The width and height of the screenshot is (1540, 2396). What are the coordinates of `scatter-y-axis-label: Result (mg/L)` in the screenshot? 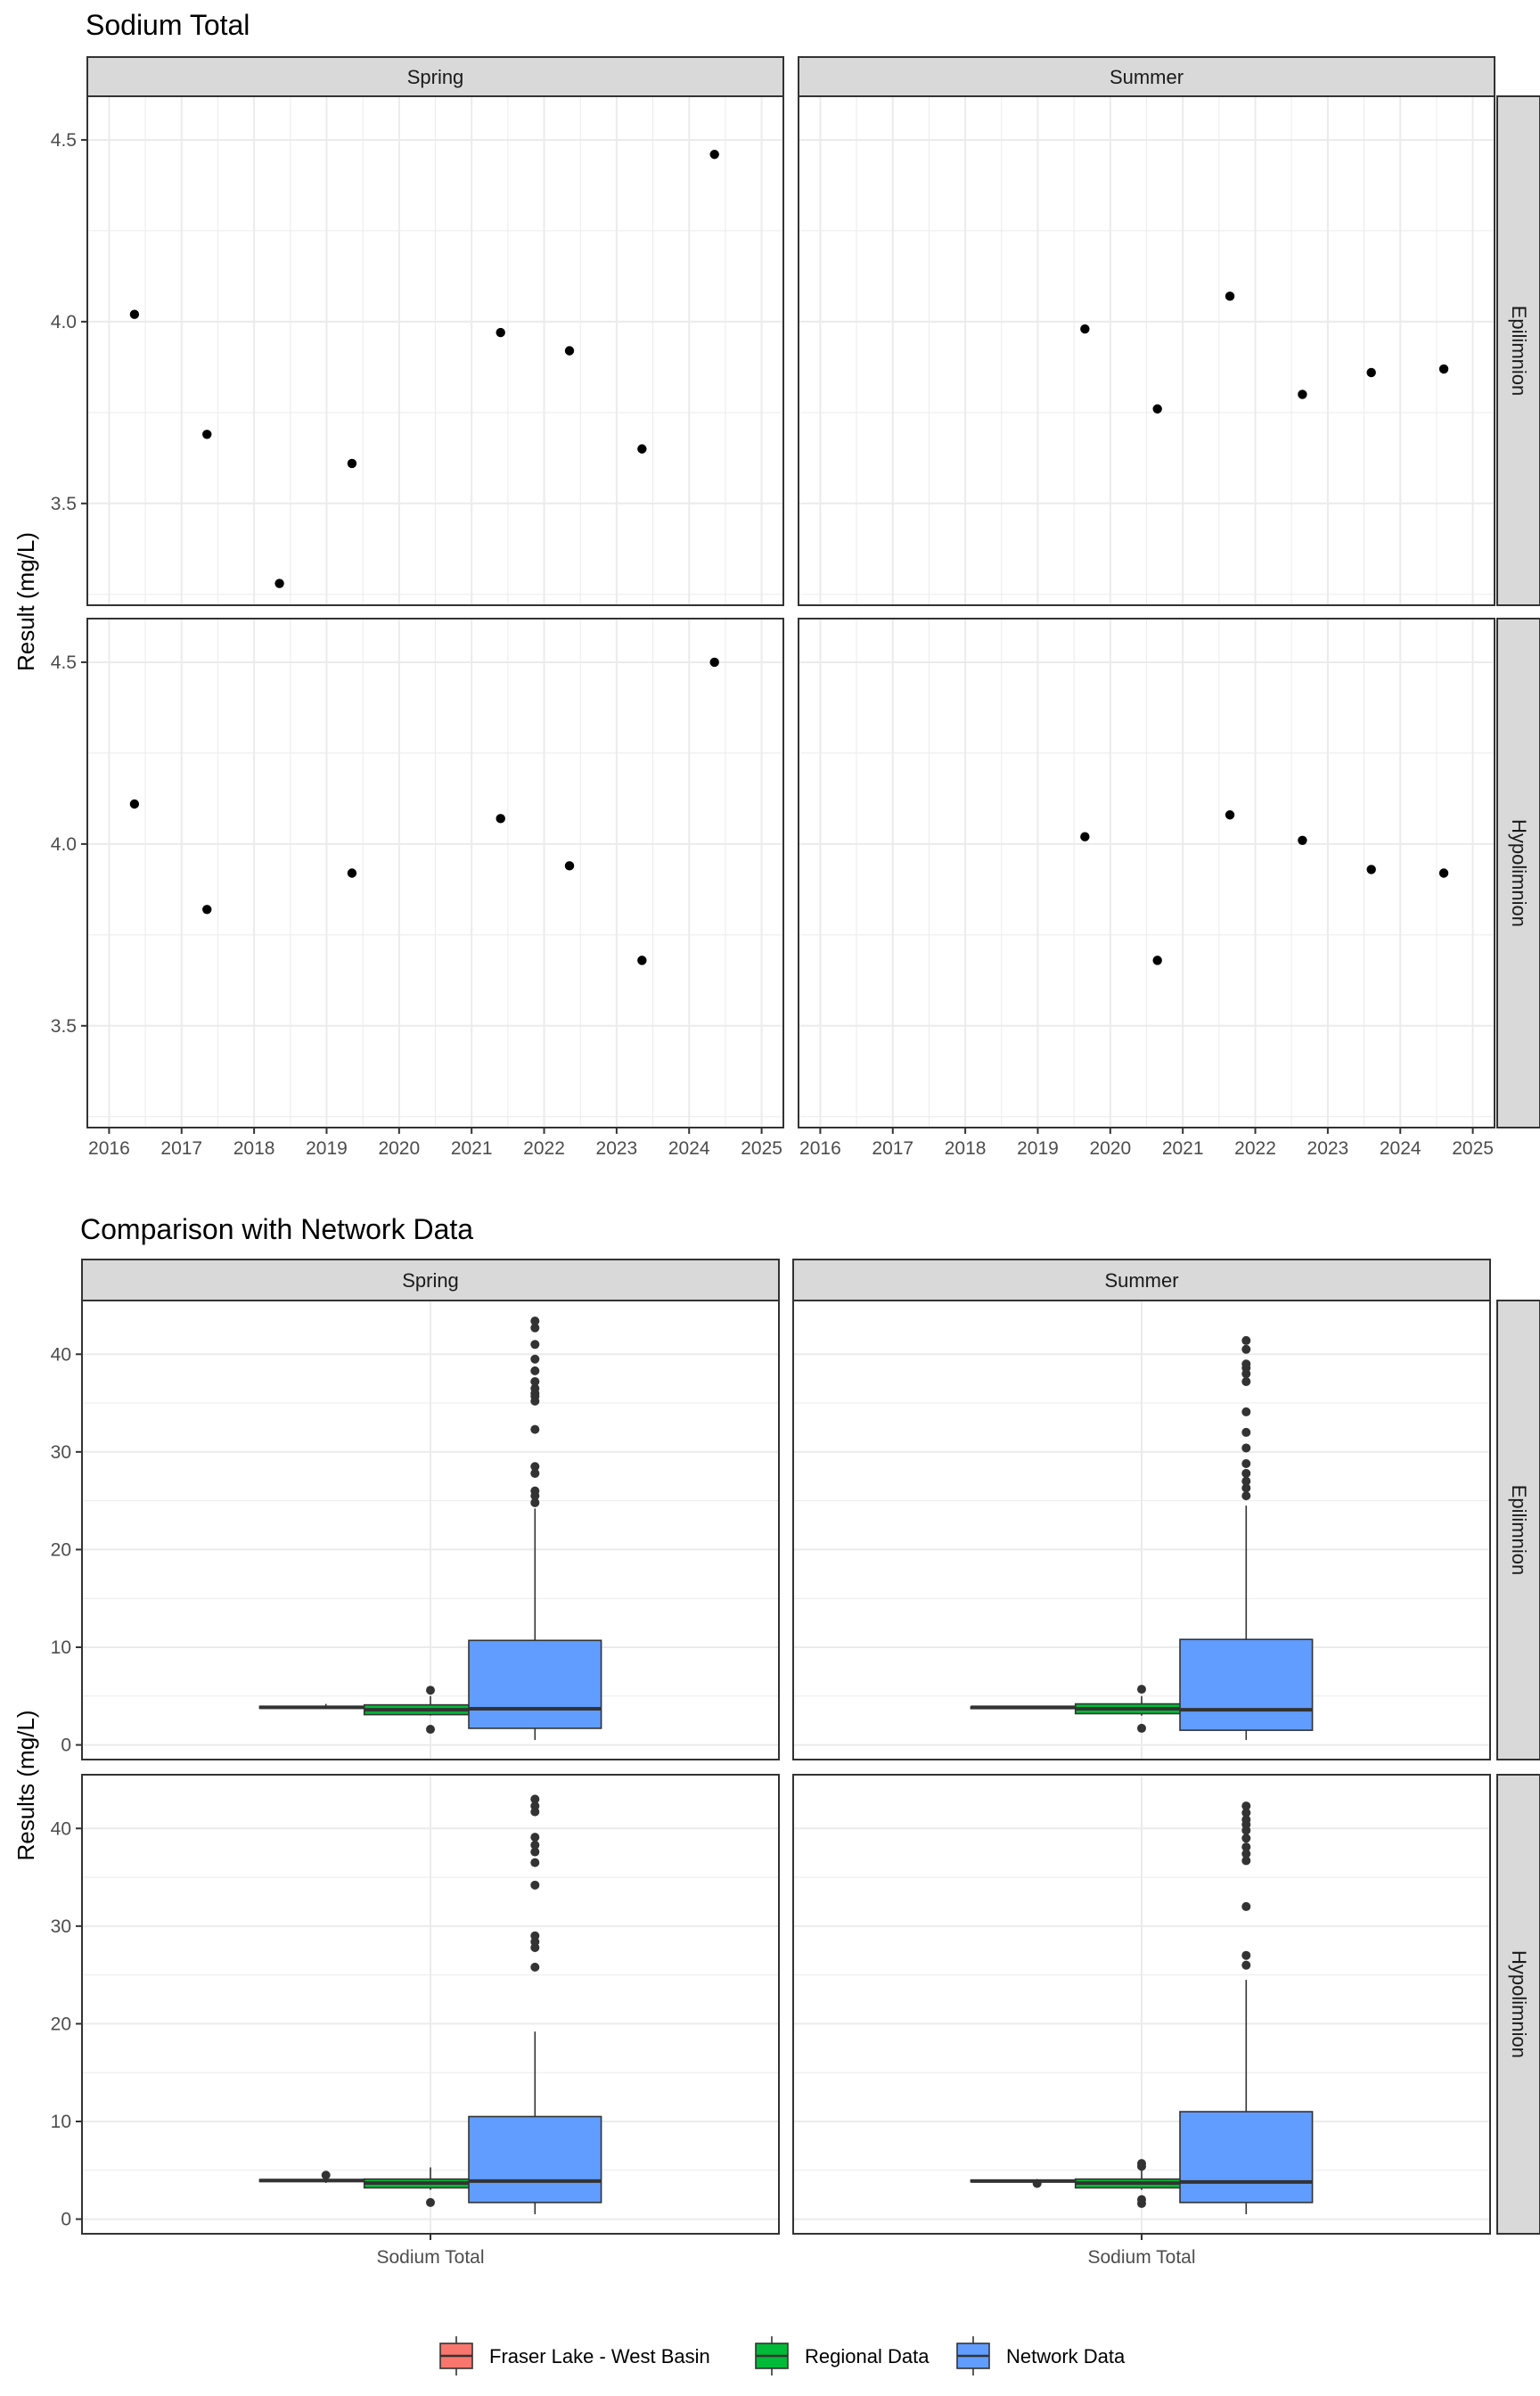 It's located at (25, 601).